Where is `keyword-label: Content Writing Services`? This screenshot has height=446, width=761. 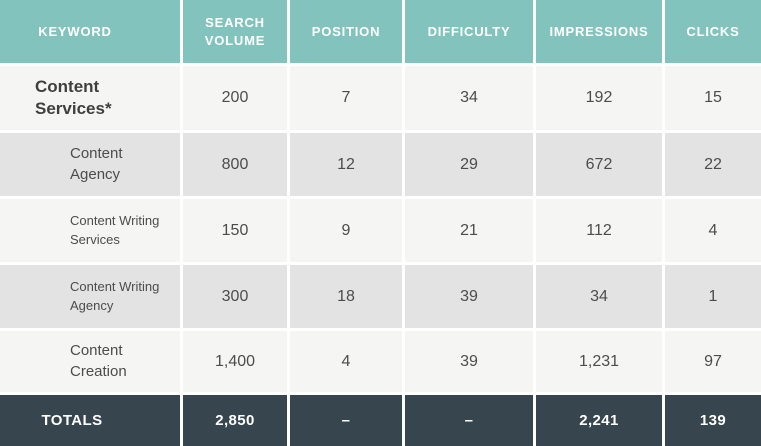 keyword-label: Content Writing Services is located at coordinates (115, 229).